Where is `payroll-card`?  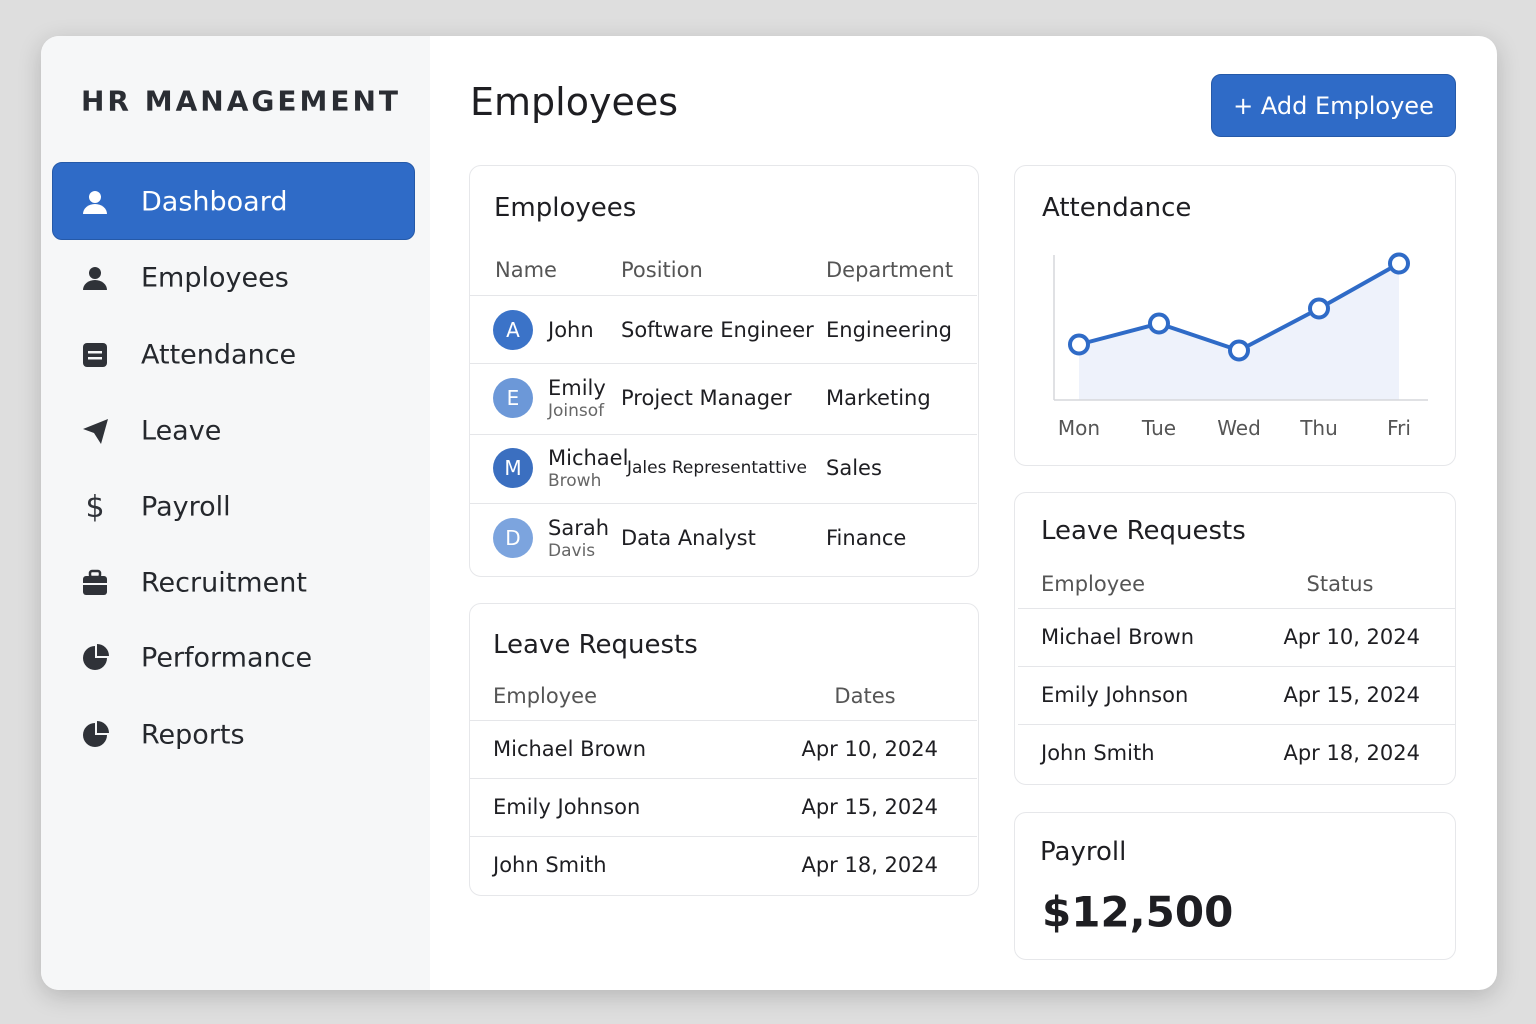 payroll-card is located at coordinates (1235, 886).